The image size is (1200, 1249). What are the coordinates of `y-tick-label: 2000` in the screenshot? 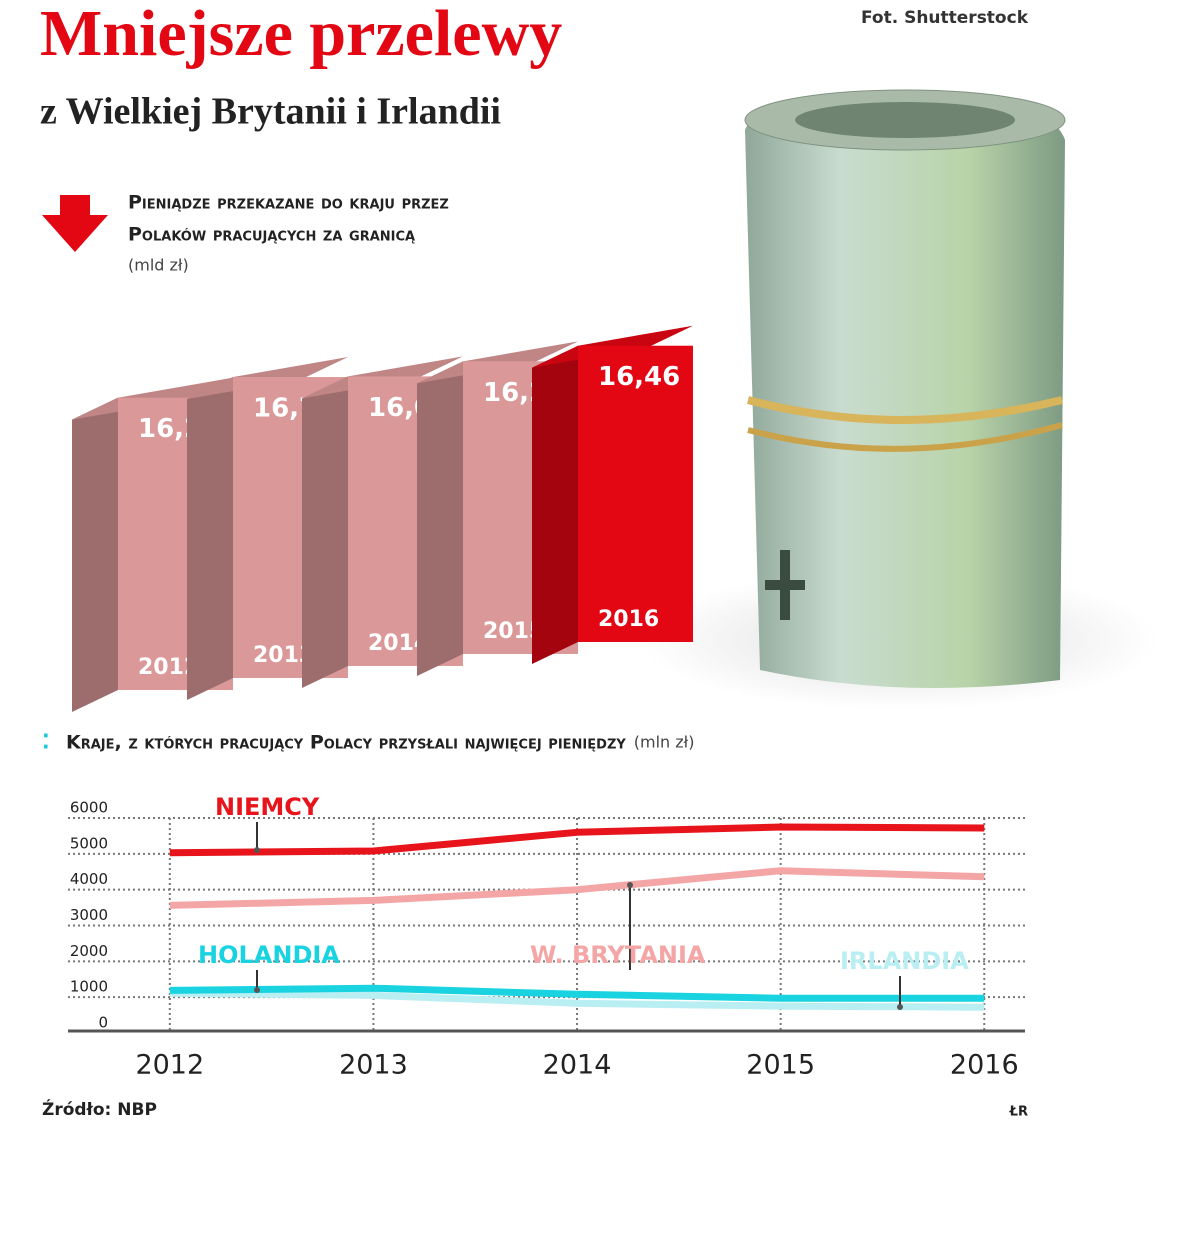 It's located at (89, 951).